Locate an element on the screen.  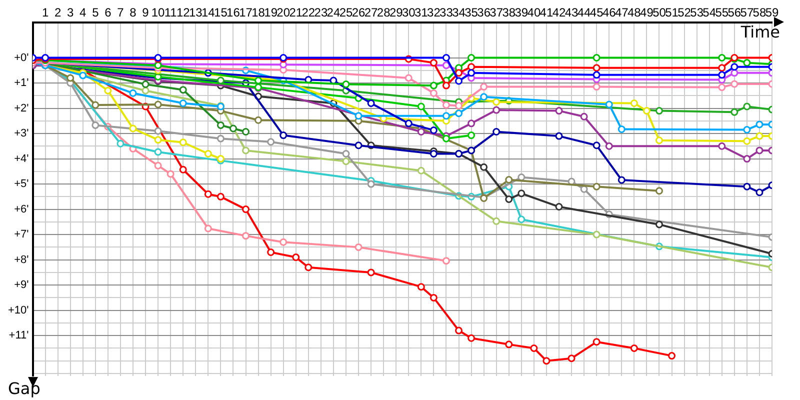
x-tick-label: 30 is located at coordinates (409, 13).